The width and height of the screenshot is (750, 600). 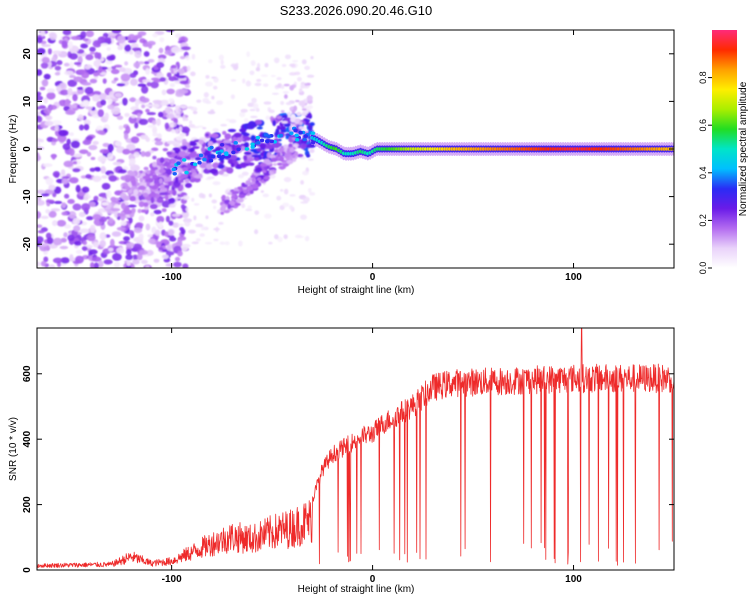 I want to click on x-tick-label: -100, so click(x=172, y=277).